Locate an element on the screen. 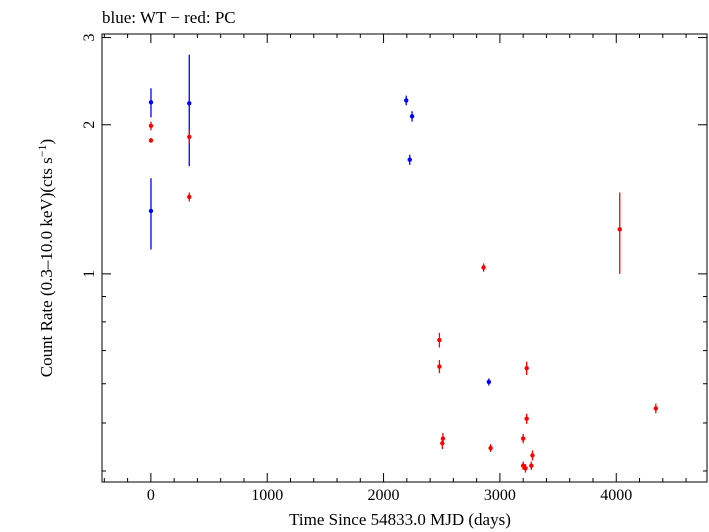 The width and height of the screenshot is (709, 532). x-axis-label: Time Since 54833.0 MJD (days) is located at coordinates (400, 519).